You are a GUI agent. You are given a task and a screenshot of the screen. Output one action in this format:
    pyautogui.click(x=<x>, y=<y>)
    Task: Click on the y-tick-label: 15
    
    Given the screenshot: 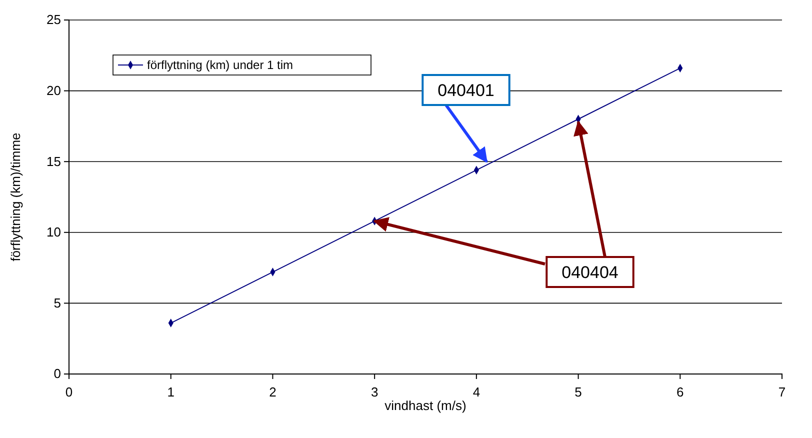 What is the action you would take?
    pyautogui.click(x=53, y=161)
    